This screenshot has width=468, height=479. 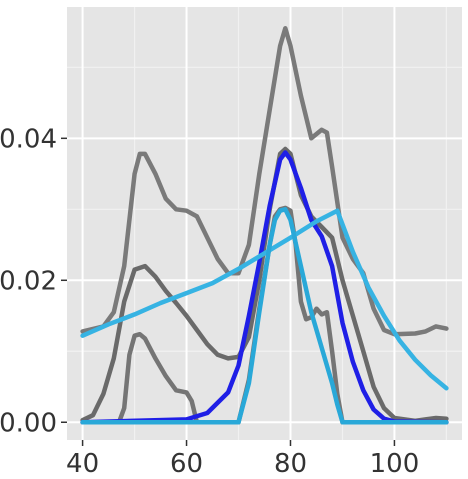 What do you see at coordinates (290, 464) in the screenshot?
I see `x-tick-label: 80` at bounding box center [290, 464].